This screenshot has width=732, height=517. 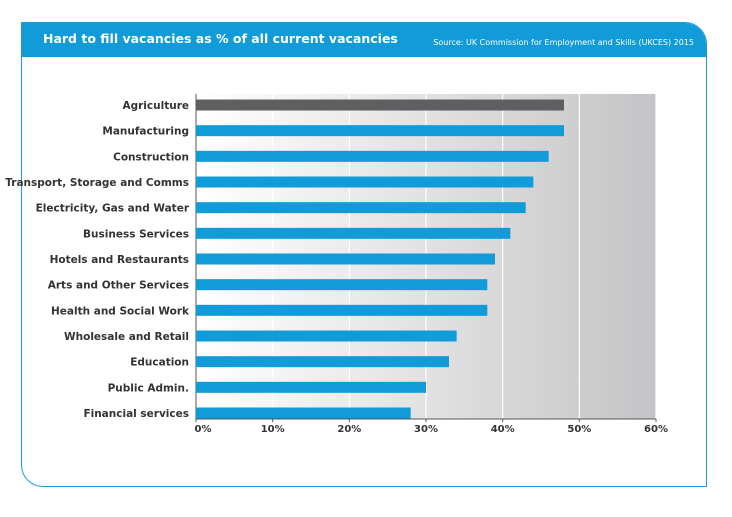 I want to click on tick-label: 40%, so click(x=503, y=429).